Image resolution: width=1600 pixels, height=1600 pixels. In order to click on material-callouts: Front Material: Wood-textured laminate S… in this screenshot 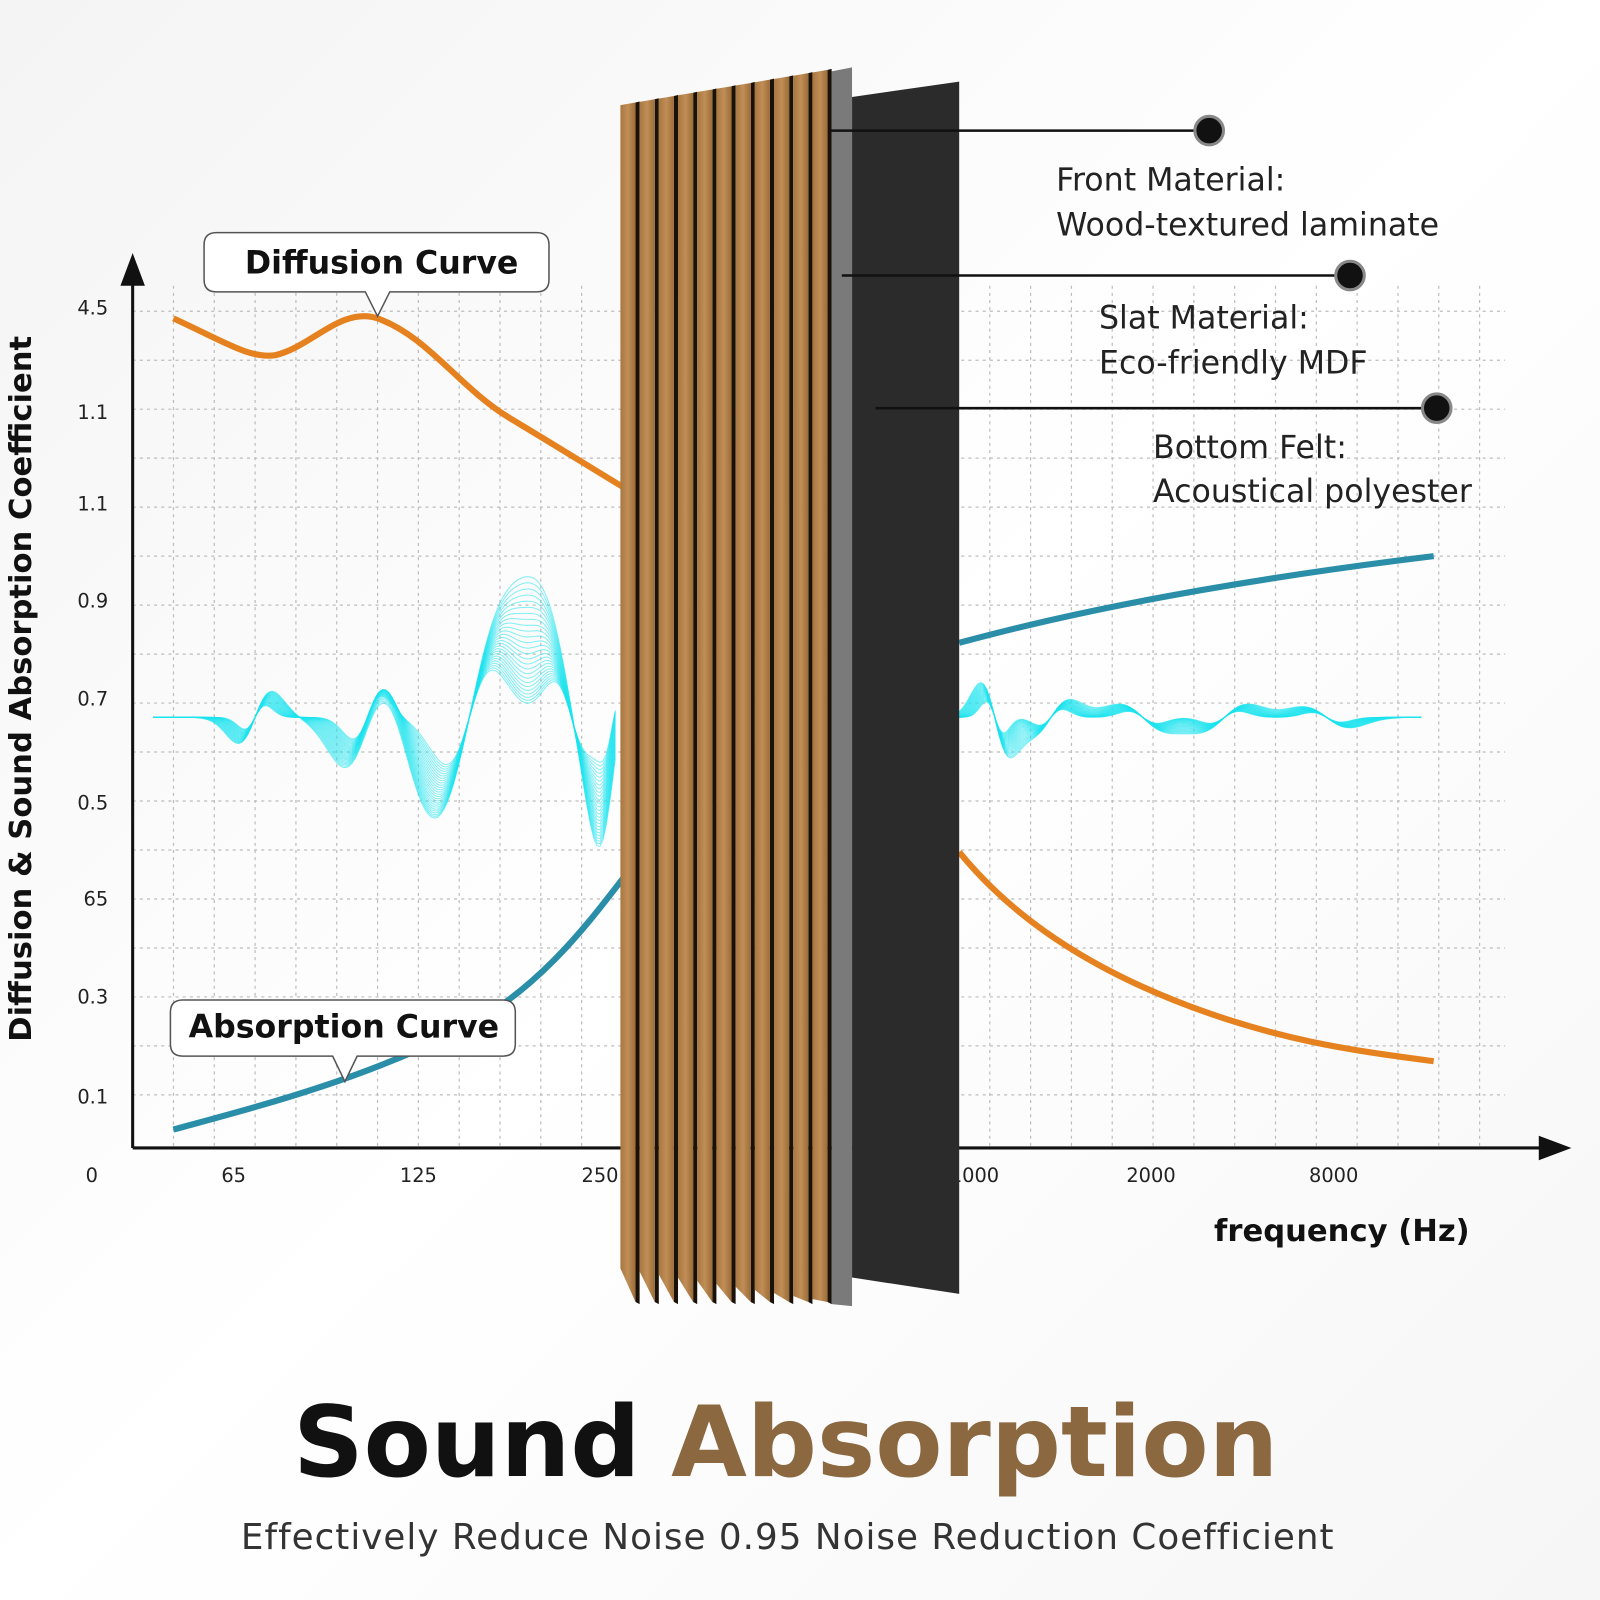, I will do `click(1150, 312)`.